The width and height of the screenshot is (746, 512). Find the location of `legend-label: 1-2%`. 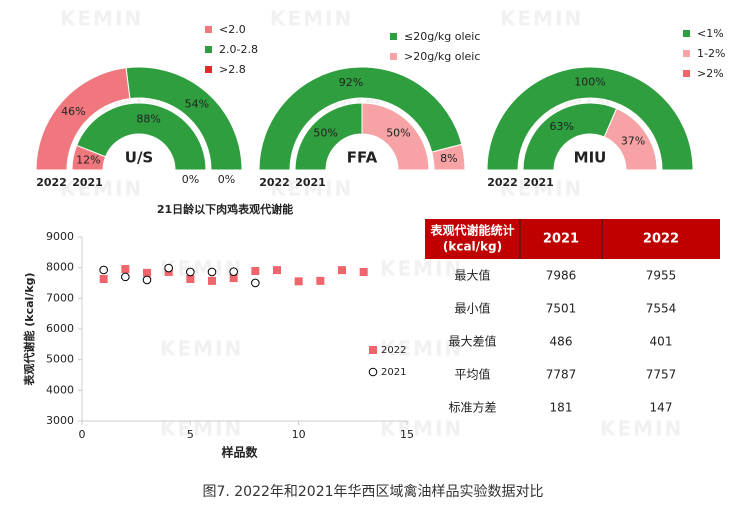

legend-label: 1-2% is located at coordinates (711, 53).